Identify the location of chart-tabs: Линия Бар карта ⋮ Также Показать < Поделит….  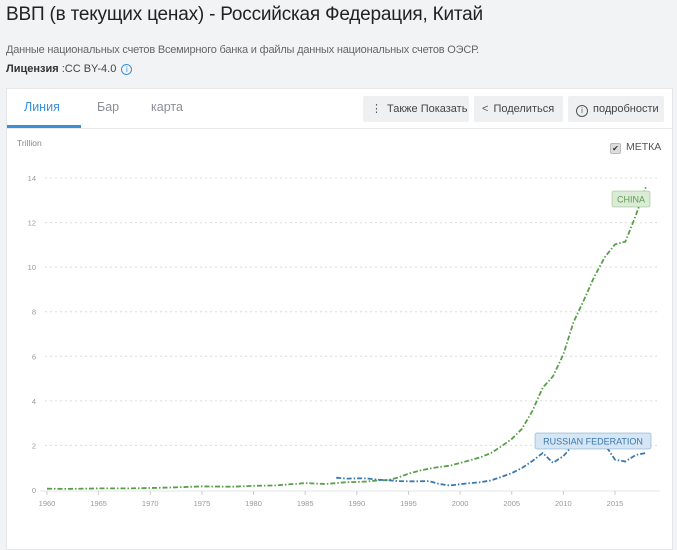
(339, 109).